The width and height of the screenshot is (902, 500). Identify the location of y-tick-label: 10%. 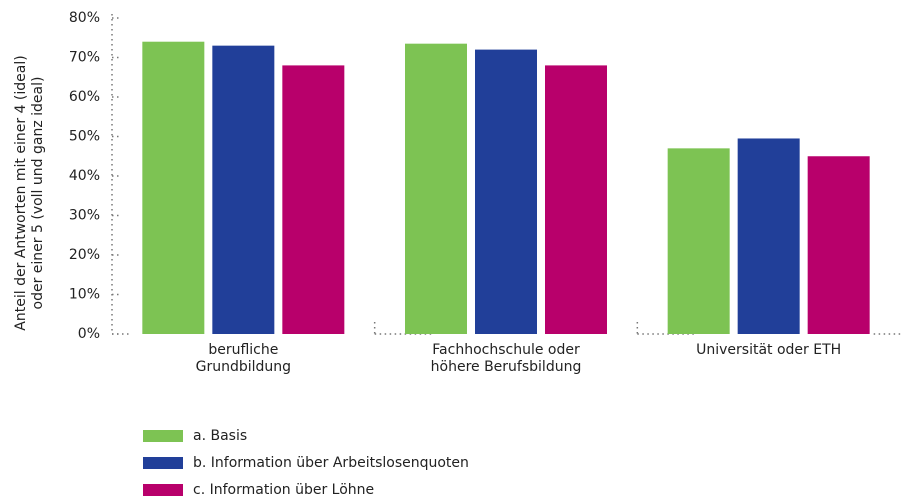
(84, 295).